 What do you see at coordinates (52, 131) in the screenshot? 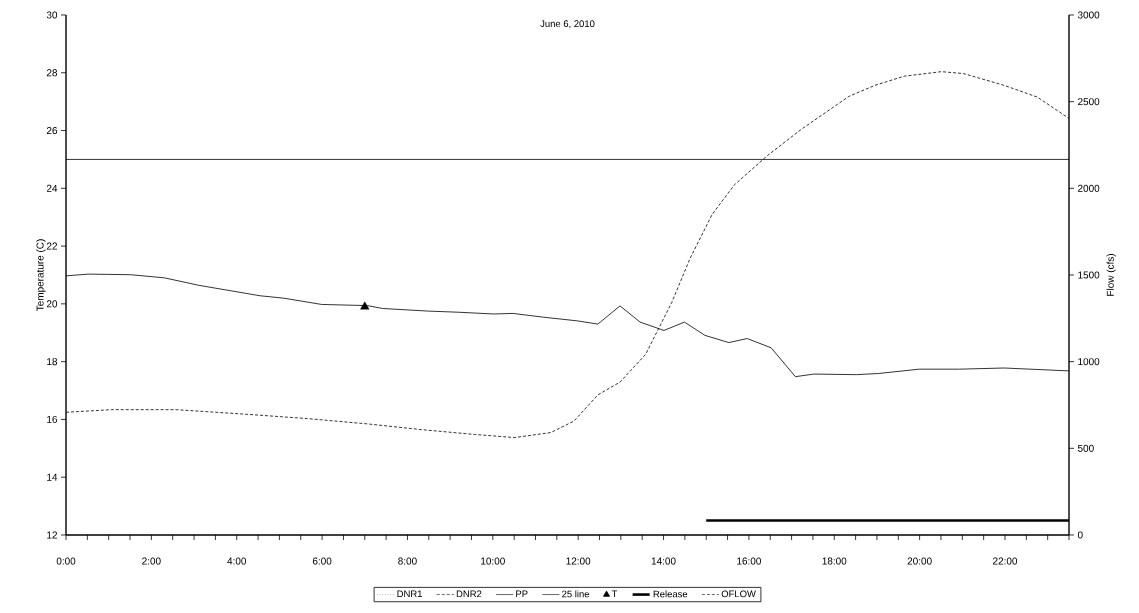
I see `y-tick-label: 26` at bounding box center [52, 131].